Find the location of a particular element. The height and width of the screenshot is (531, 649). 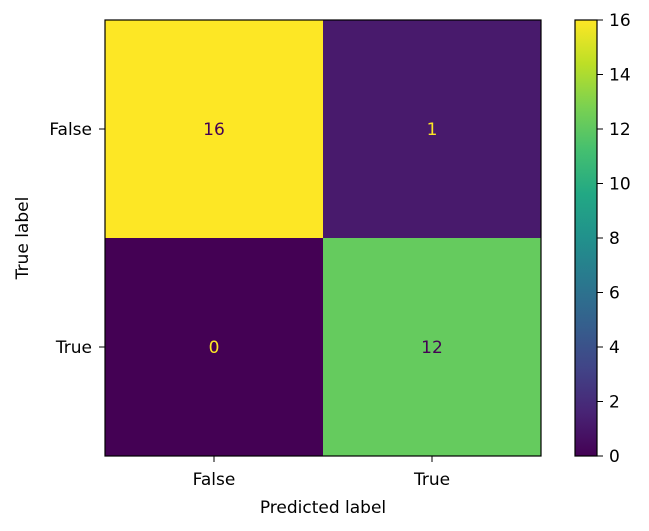

x-axis-ticks: False True is located at coordinates (321, 473).